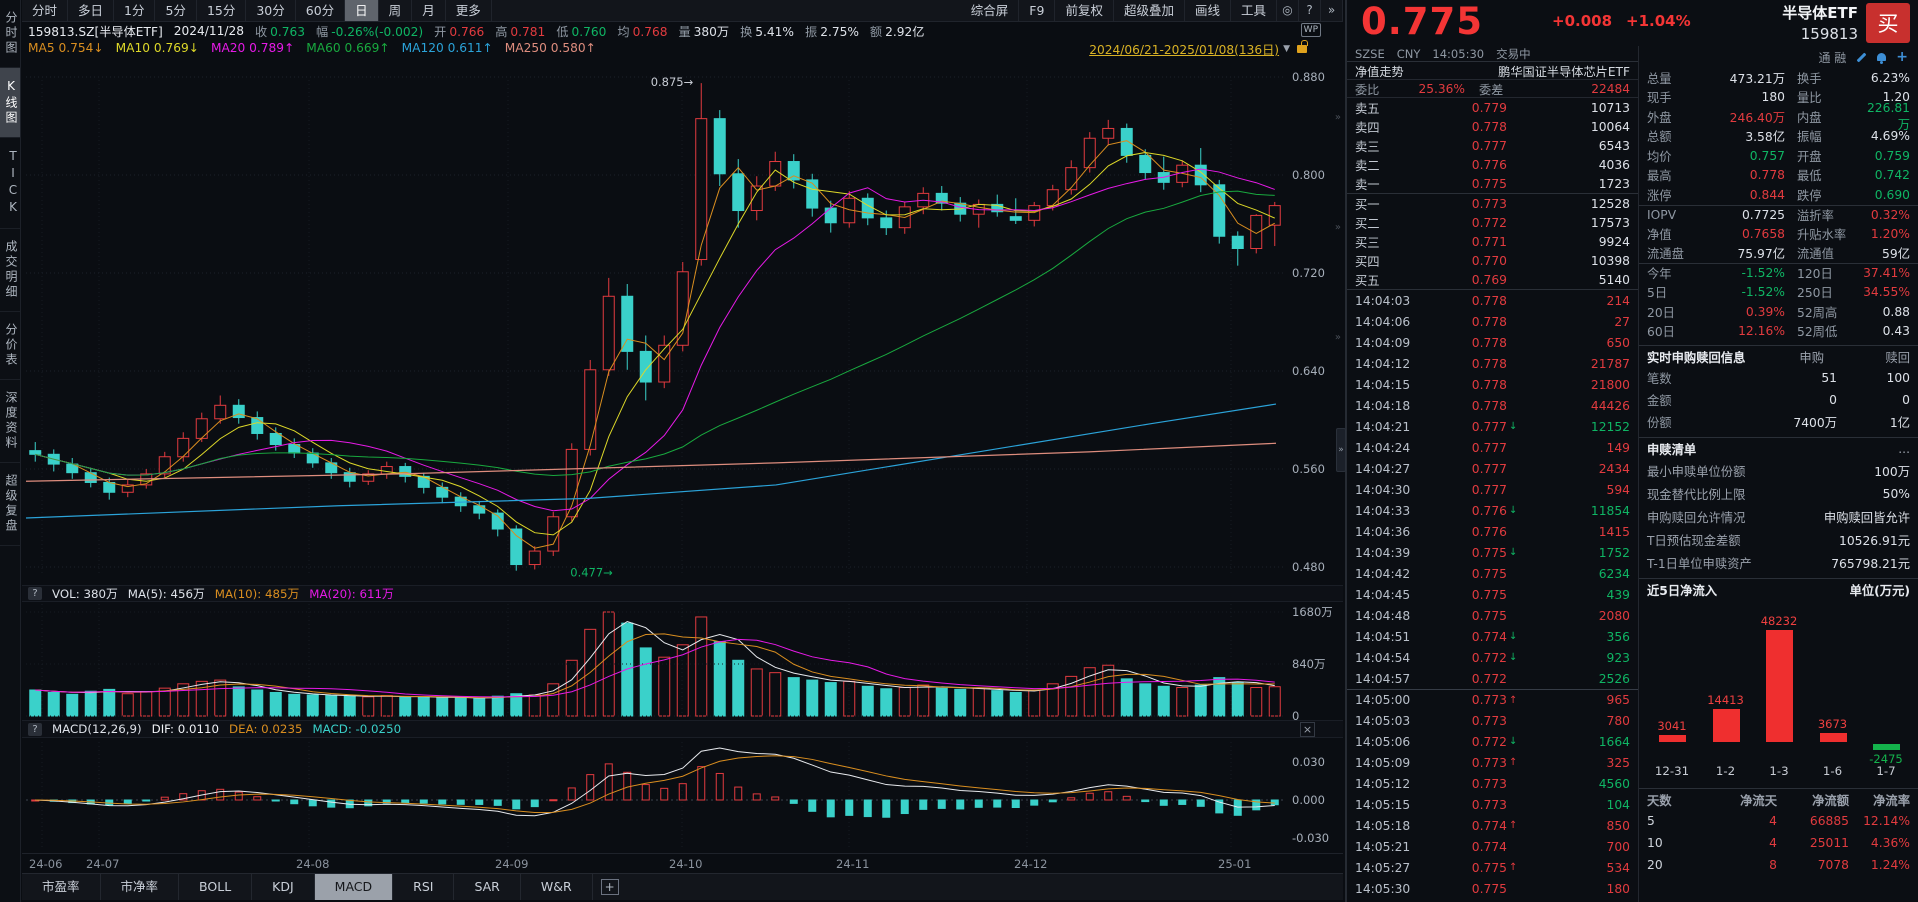  Describe the element at coordinates (429, 10) in the screenshot. I see `period-tab-月: 月` at that location.